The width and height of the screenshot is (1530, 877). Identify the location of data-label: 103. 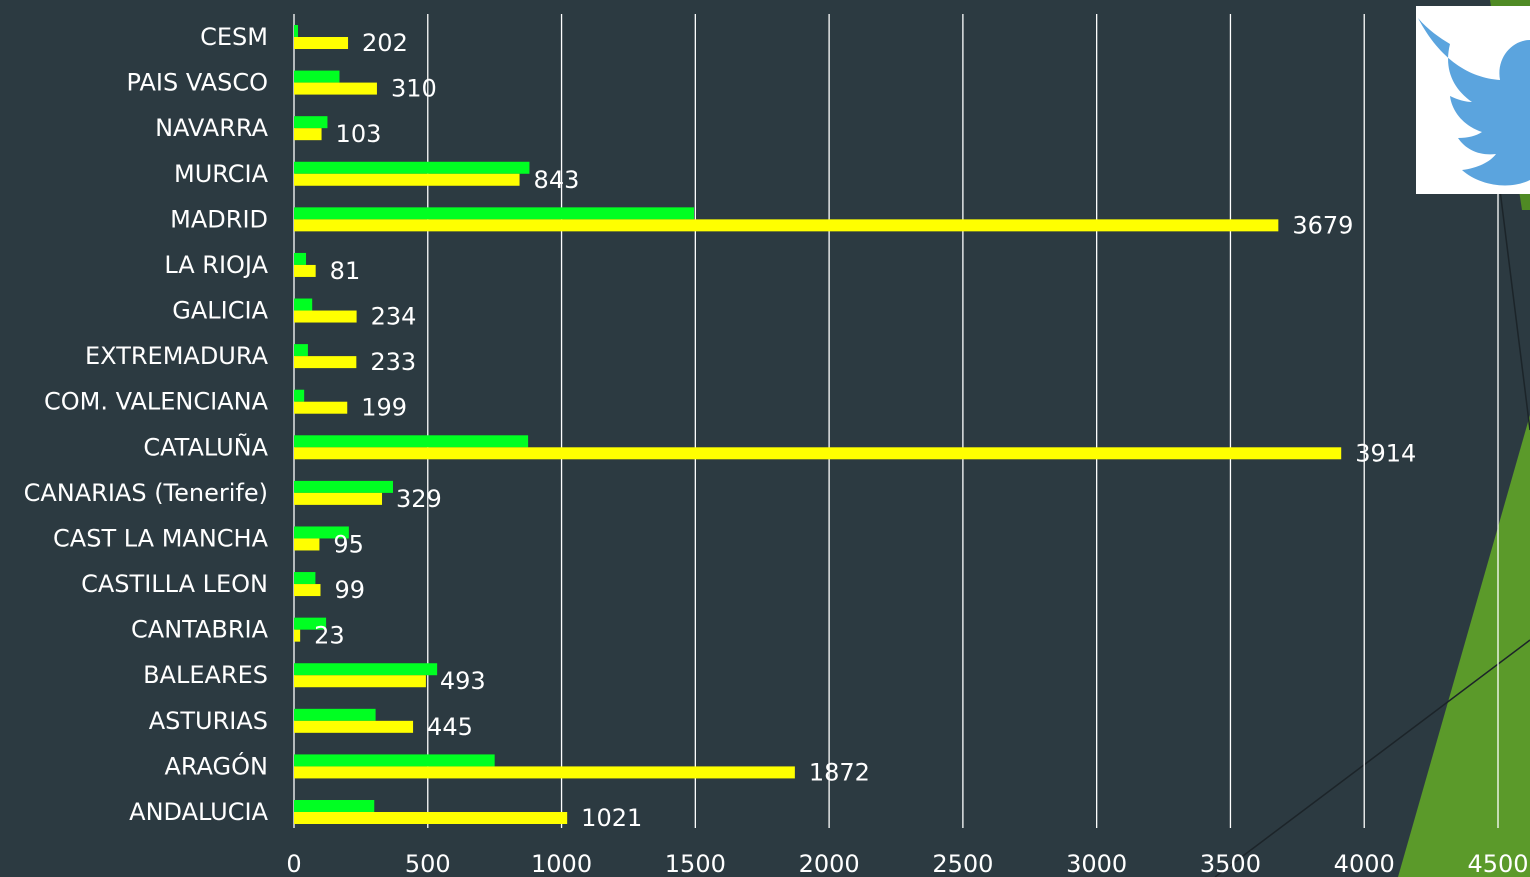
(359, 134).